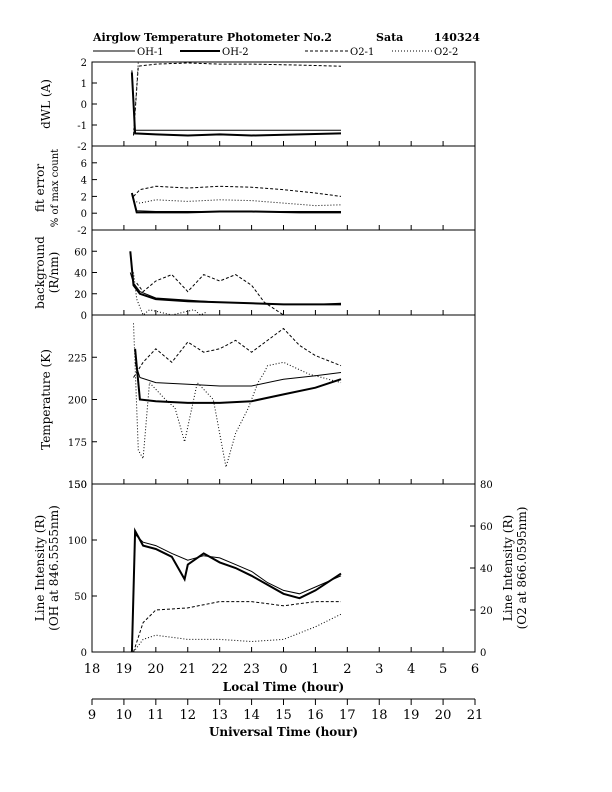  I want to click on x-tick-label-local: 18, so click(92, 669).